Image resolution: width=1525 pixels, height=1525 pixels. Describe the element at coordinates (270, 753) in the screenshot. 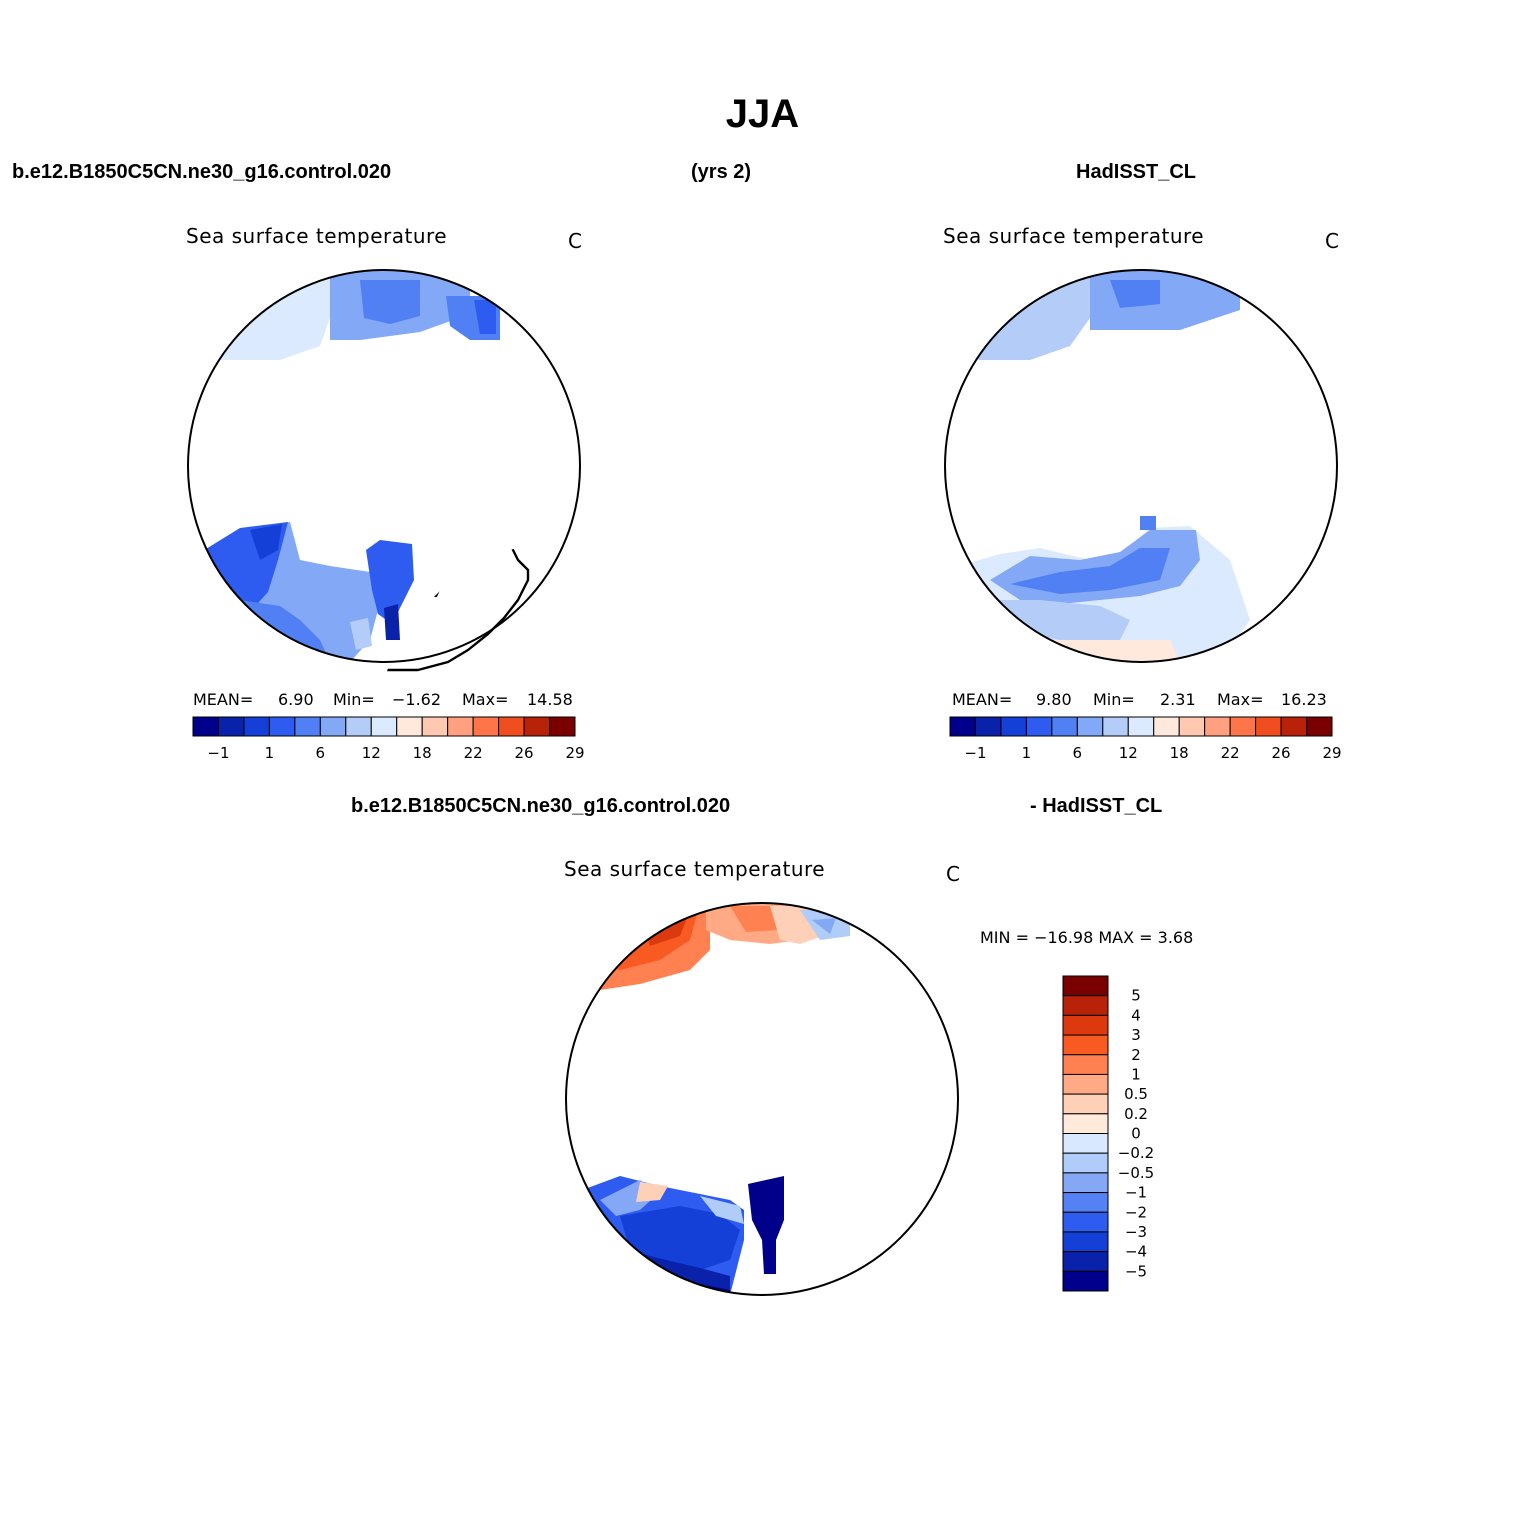

I see `model-colorbar-label: 1` at that location.